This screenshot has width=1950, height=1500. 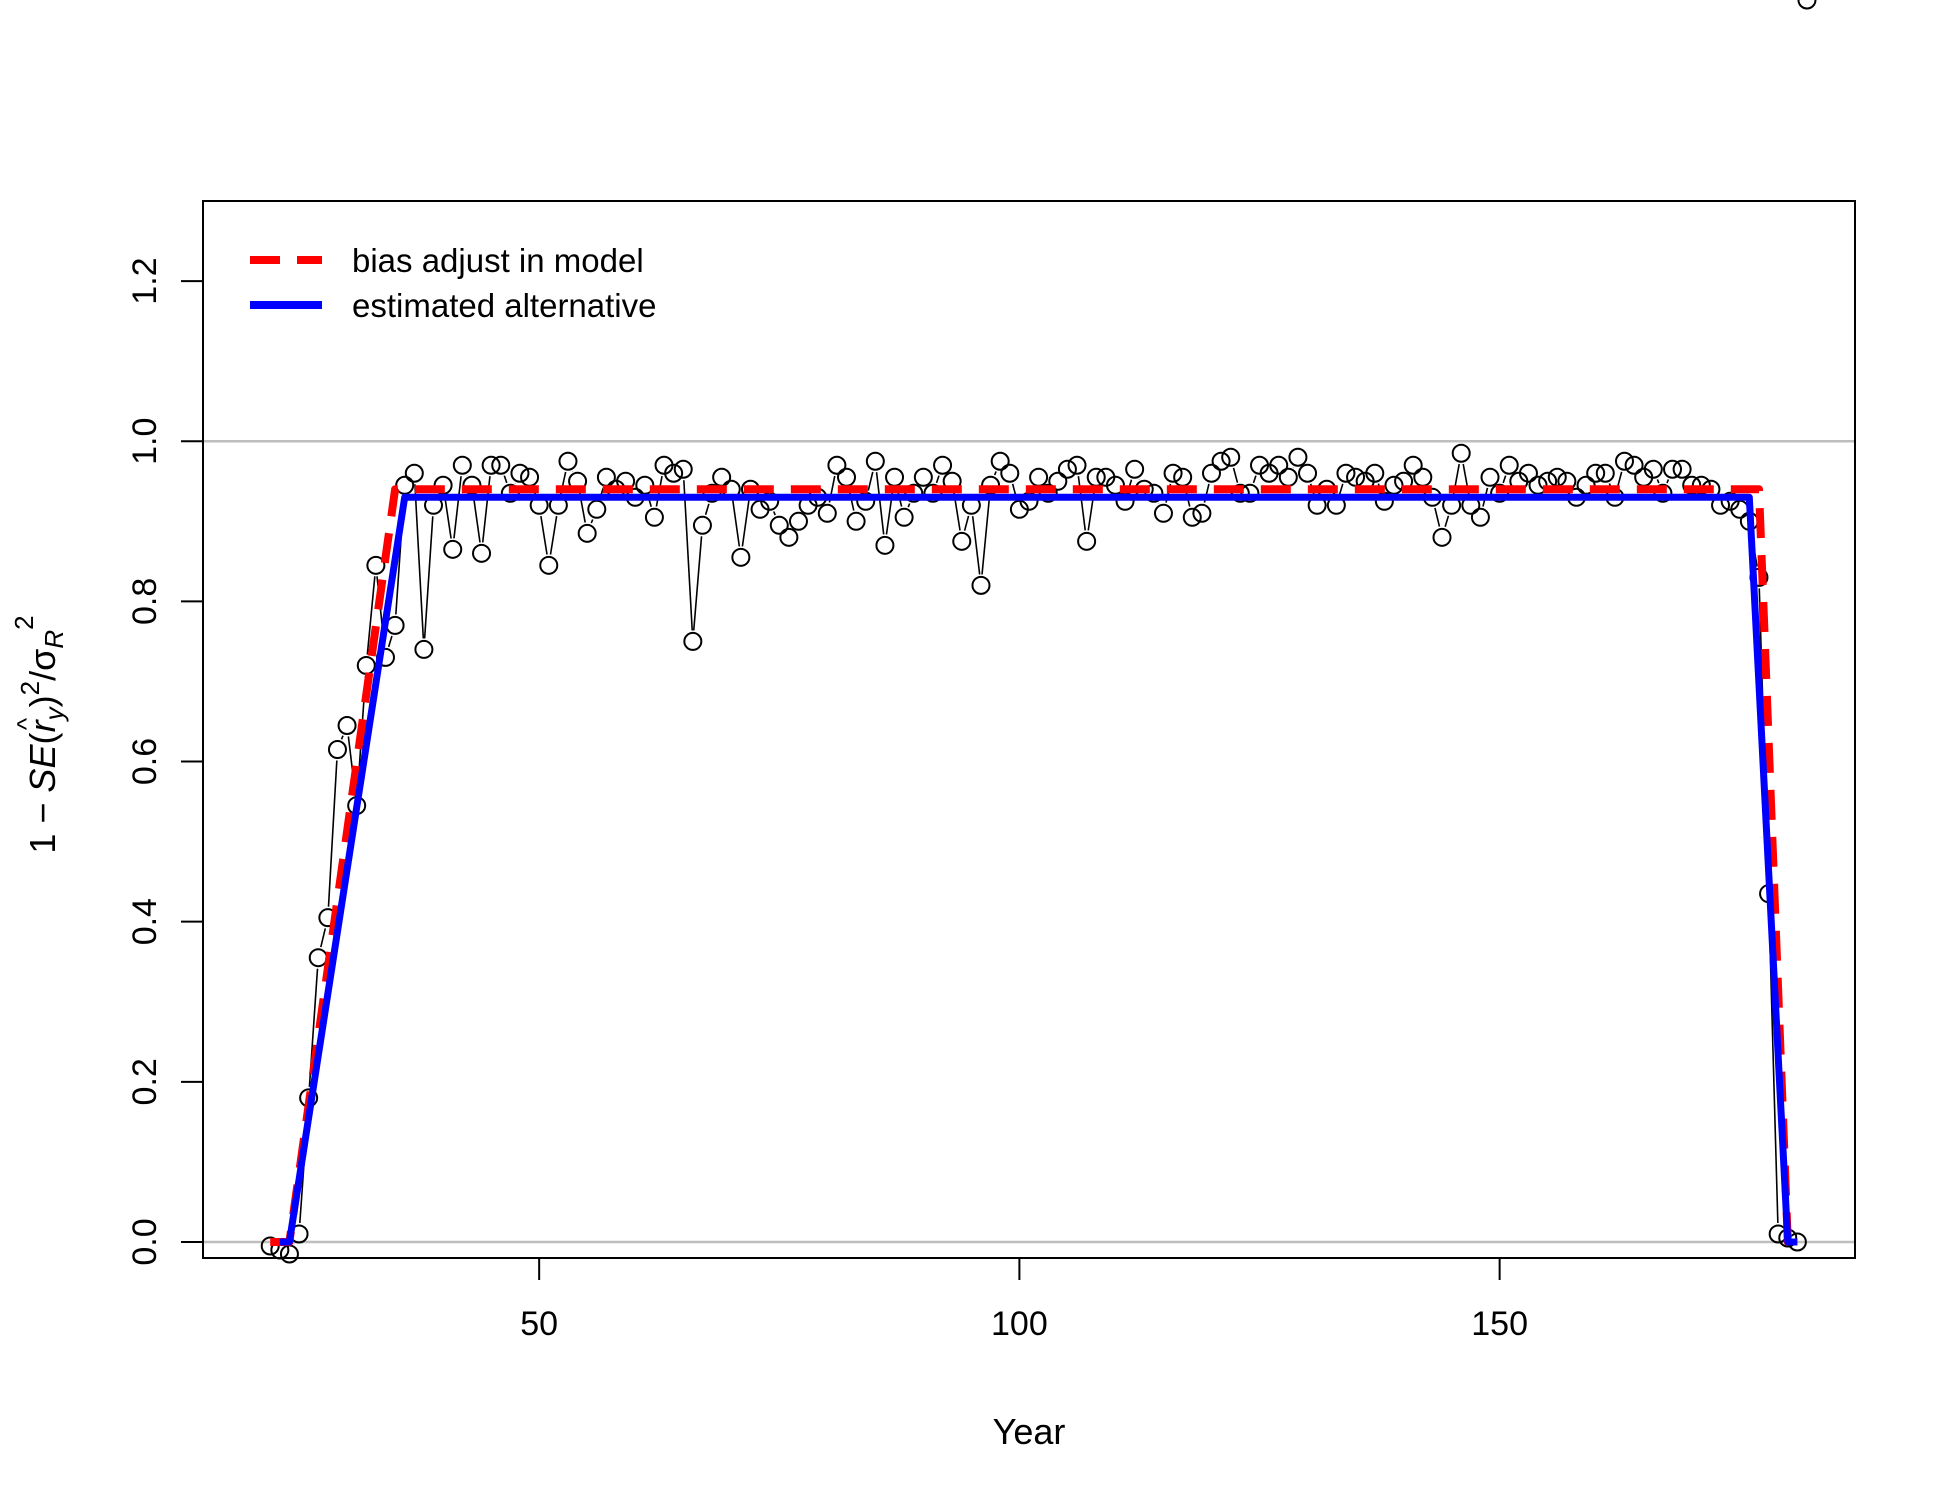 I want to click on y-axis-title-y: y, so click(x=54, y=713).